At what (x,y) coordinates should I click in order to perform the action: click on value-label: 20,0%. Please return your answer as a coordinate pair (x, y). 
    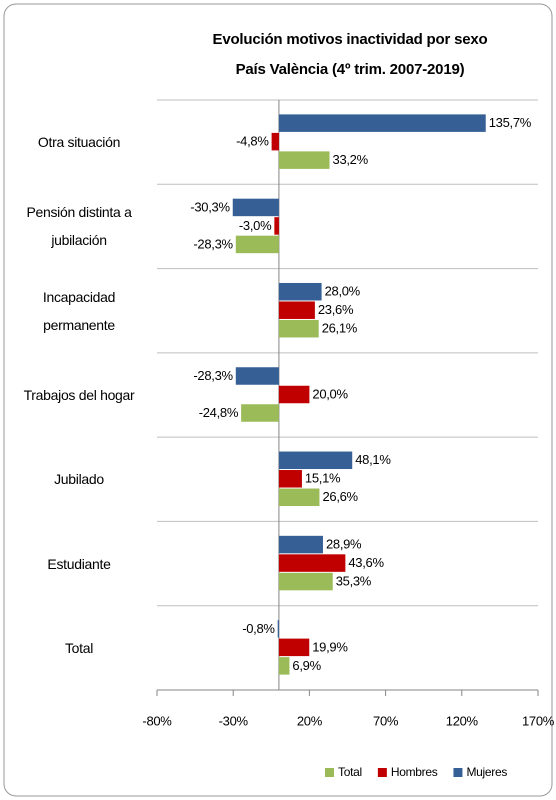
    Looking at the image, I should click on (330, 393).